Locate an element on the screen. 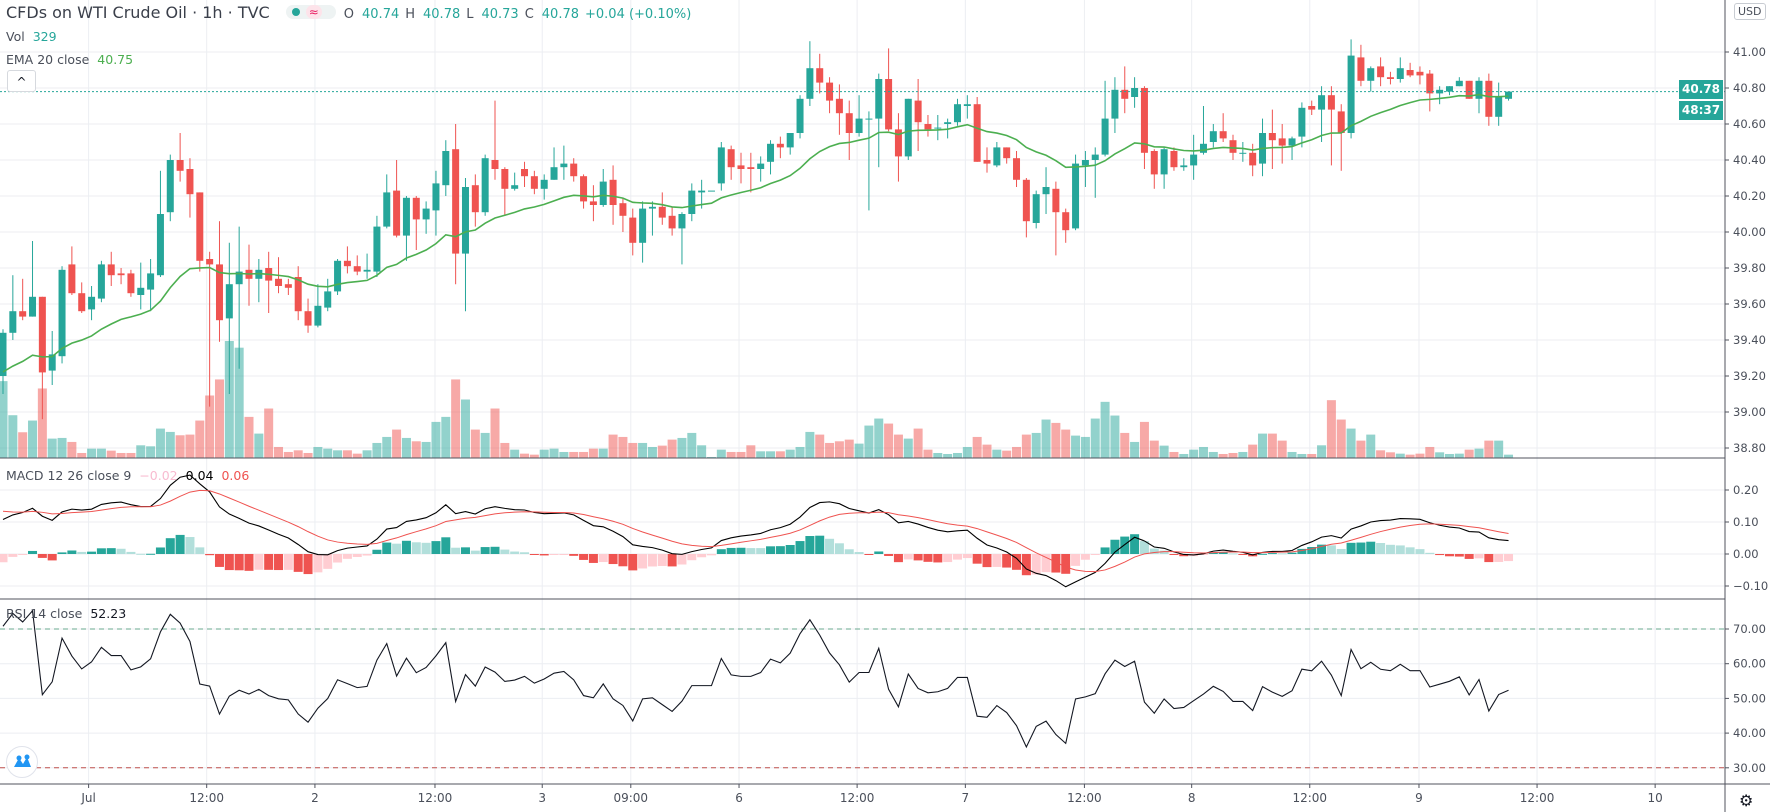  macd-tick-label: 0.10 is located at coordinates (1746, 522).